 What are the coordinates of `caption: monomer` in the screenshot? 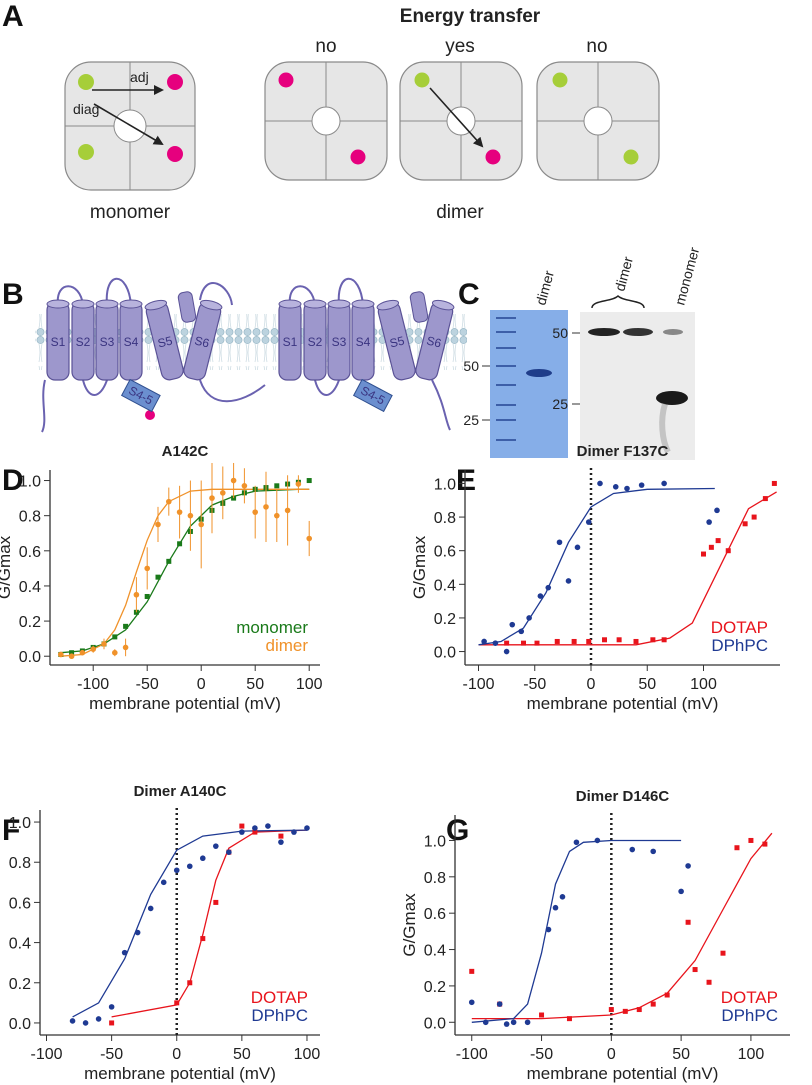 It's located at (130, 212).